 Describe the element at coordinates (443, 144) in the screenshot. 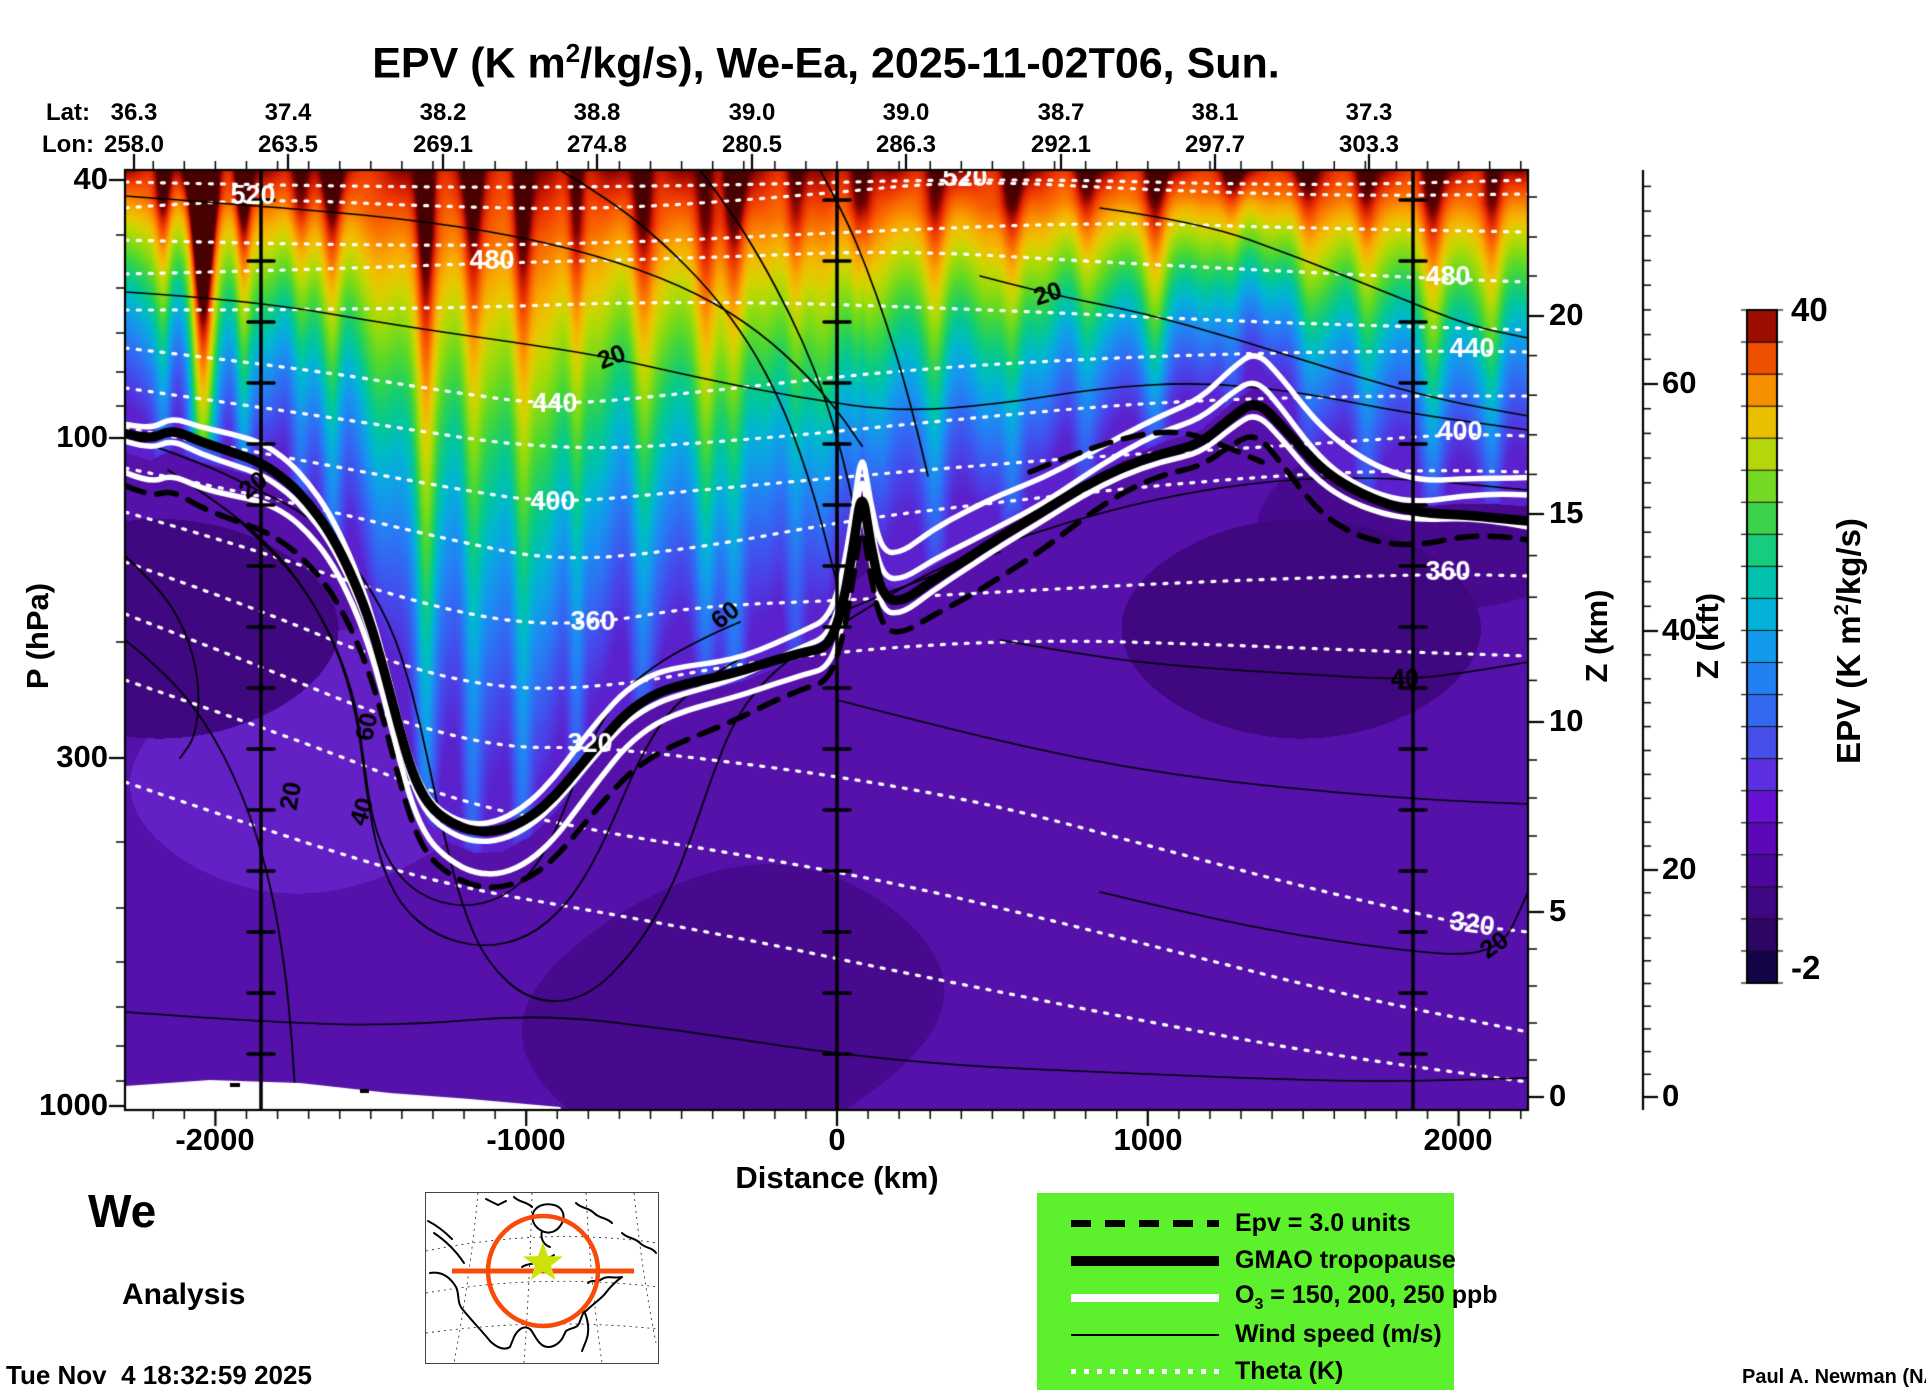

I see `lon-value: 269.1` at that location.